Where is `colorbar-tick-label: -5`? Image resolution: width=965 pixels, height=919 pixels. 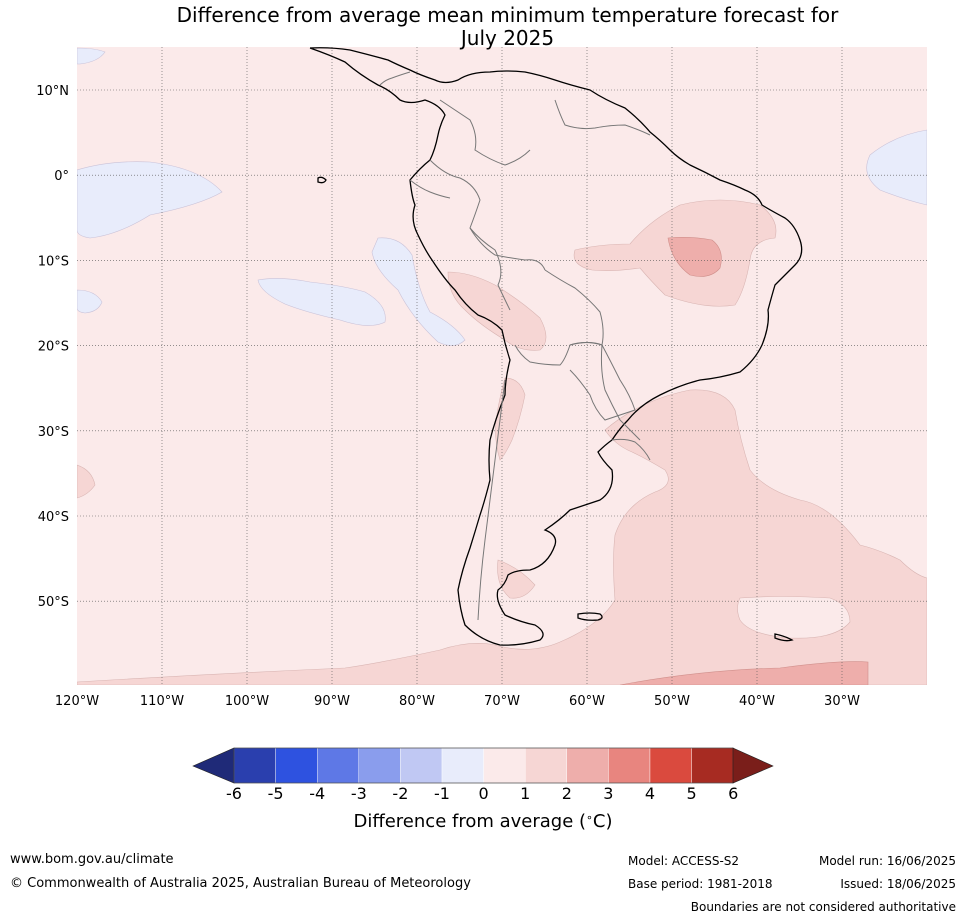
colorbar-tick-label: -5 is located at coordinates (276, 793).